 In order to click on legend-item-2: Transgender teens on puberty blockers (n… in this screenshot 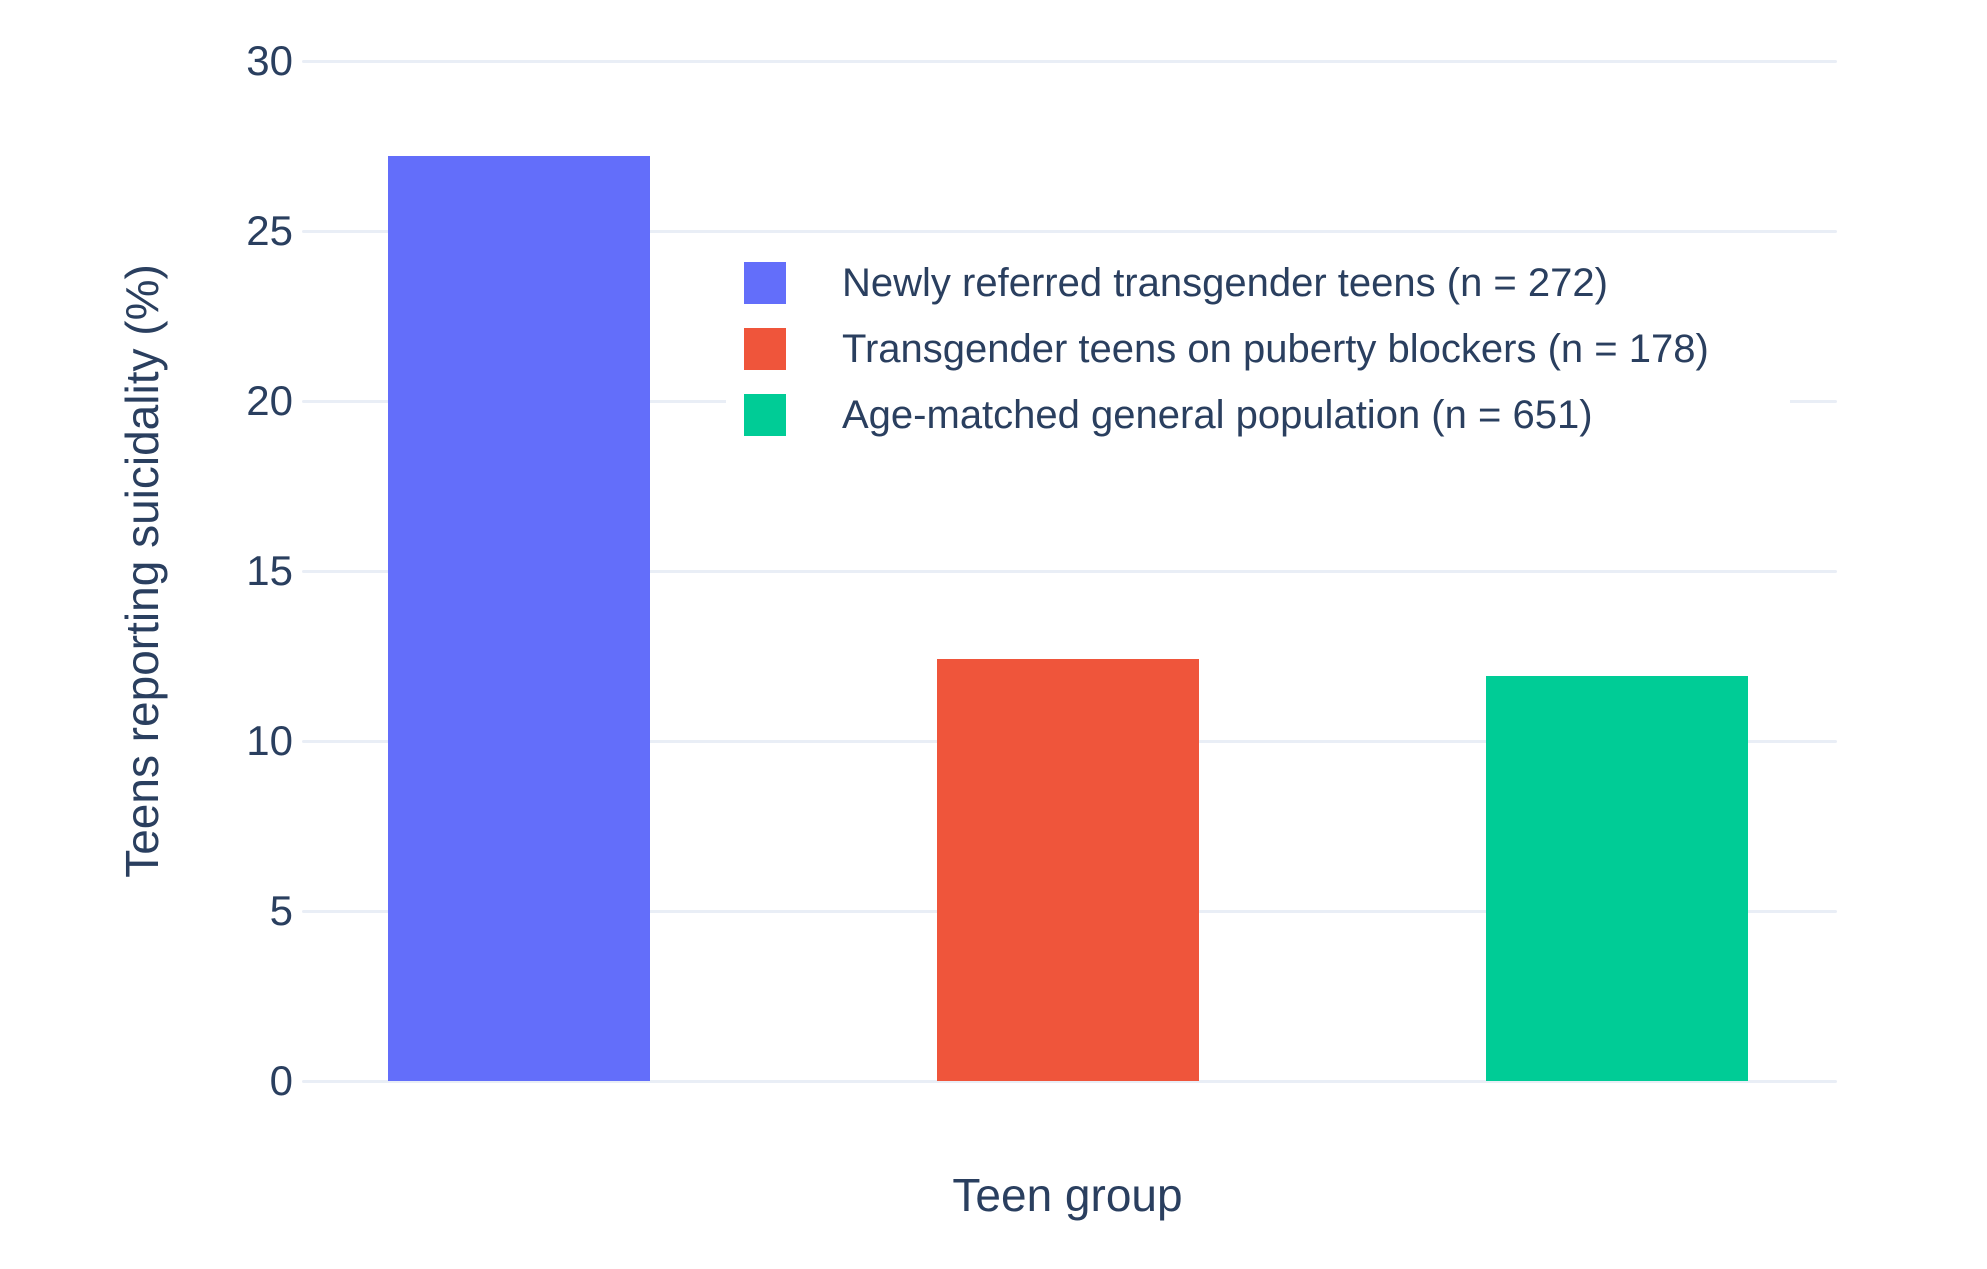, I will do `click(1258, 349)`.